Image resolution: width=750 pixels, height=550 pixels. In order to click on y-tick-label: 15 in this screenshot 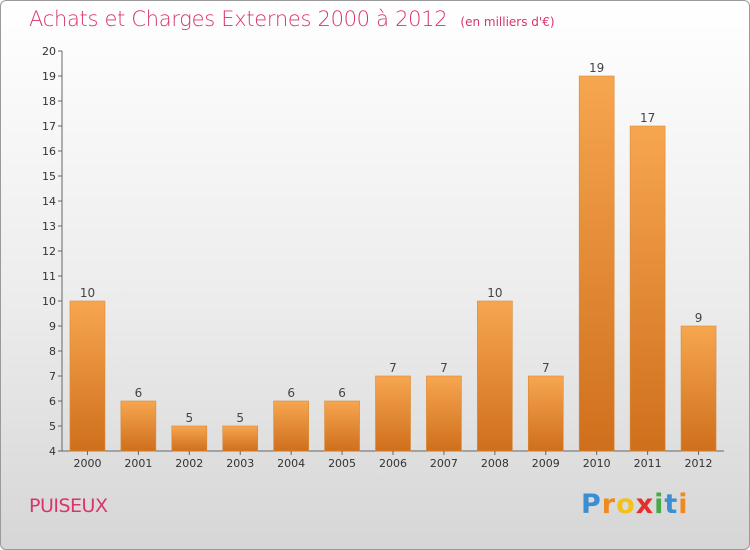, I will do `click(49, 176)`.